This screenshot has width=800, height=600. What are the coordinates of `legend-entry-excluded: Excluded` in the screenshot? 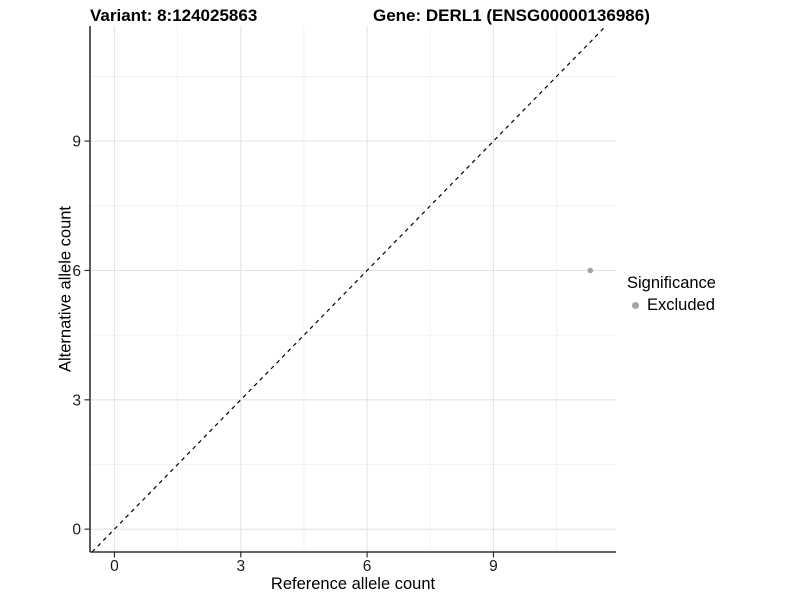 It's located at (671, 305).